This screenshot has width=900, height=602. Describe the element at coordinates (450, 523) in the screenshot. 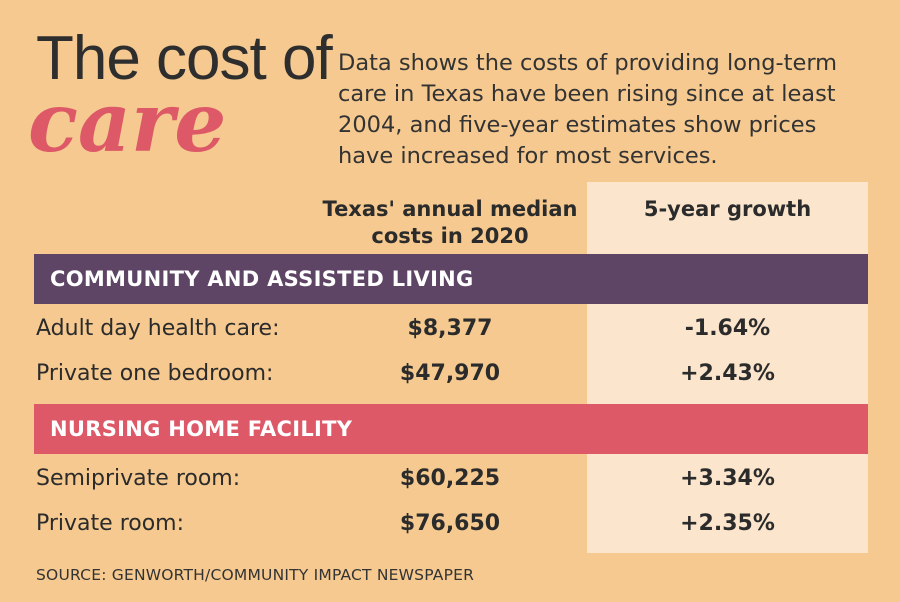

I see `row-cost: $76,650` at that location.